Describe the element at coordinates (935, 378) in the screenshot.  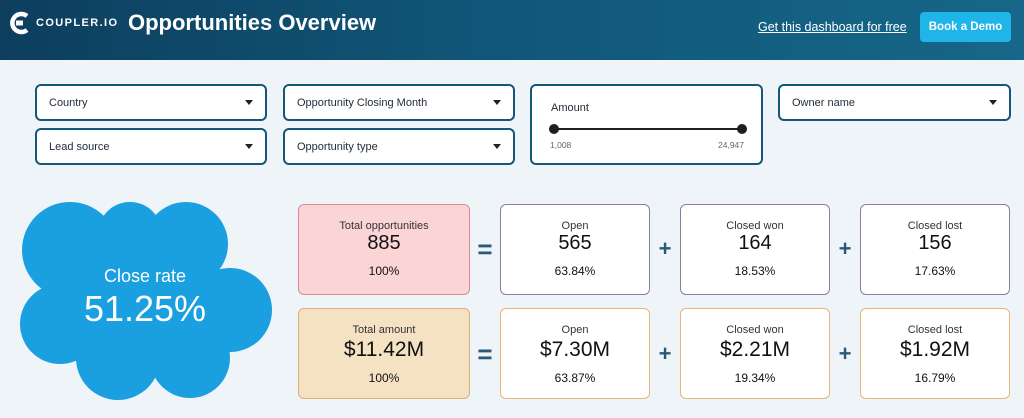
I see `card-percent: 16.79%` at that location.